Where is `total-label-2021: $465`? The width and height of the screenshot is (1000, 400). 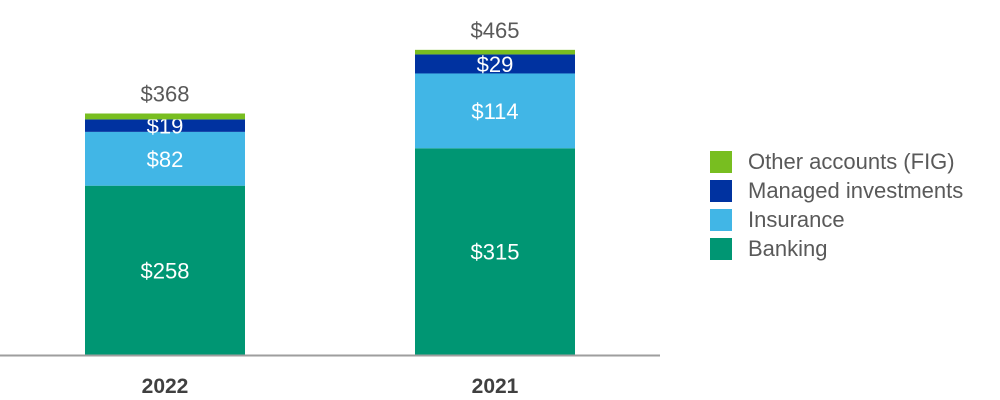 total-label-2021: $465 is located at coordinates (495, 30).